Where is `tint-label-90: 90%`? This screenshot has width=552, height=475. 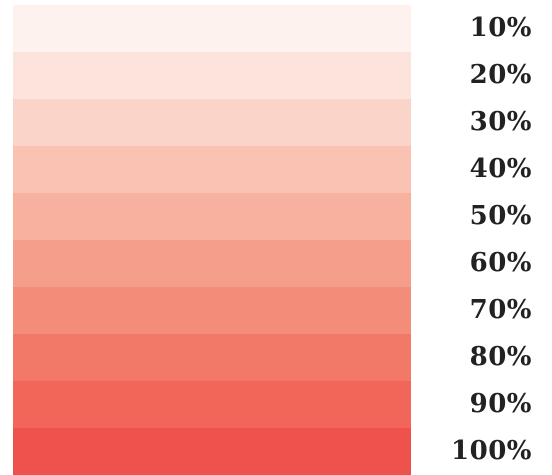 tint-label-90: 90% is located at coordinates (500, 404).